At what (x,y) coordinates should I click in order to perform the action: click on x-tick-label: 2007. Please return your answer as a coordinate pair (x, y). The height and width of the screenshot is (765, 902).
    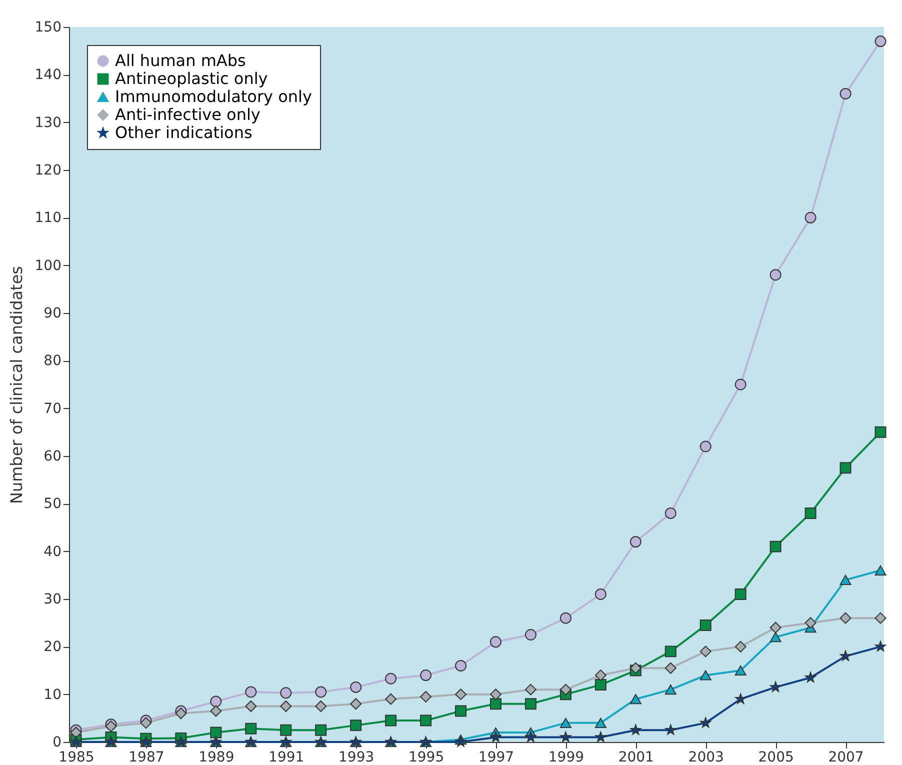
    Looking at the image, I should click on (846, 757).